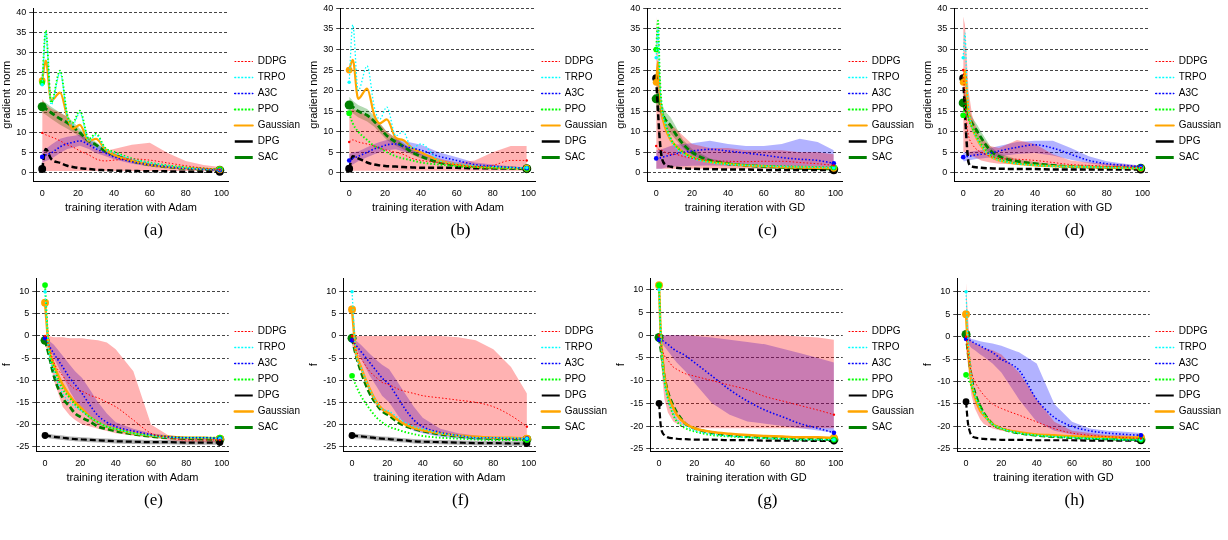  Describe the element at coordinates (21, 72) in the screenshot. I see `y-tick-label: 25` at that location.